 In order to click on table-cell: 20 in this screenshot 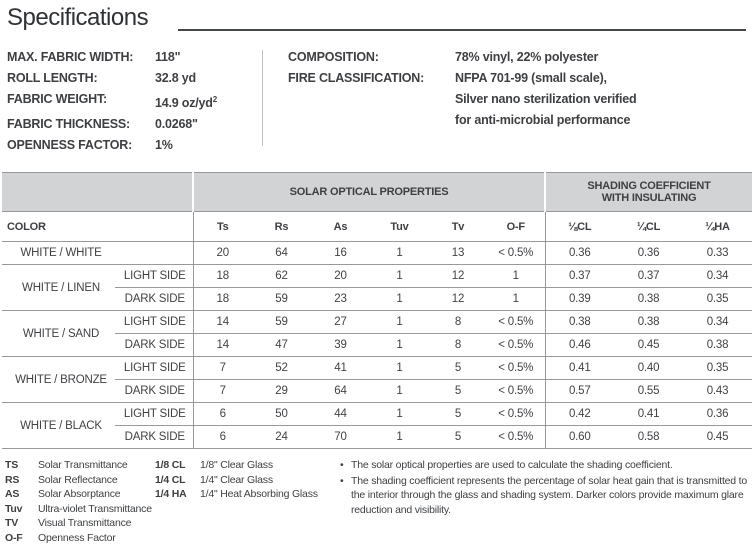, I will do `click(340, 276)`.